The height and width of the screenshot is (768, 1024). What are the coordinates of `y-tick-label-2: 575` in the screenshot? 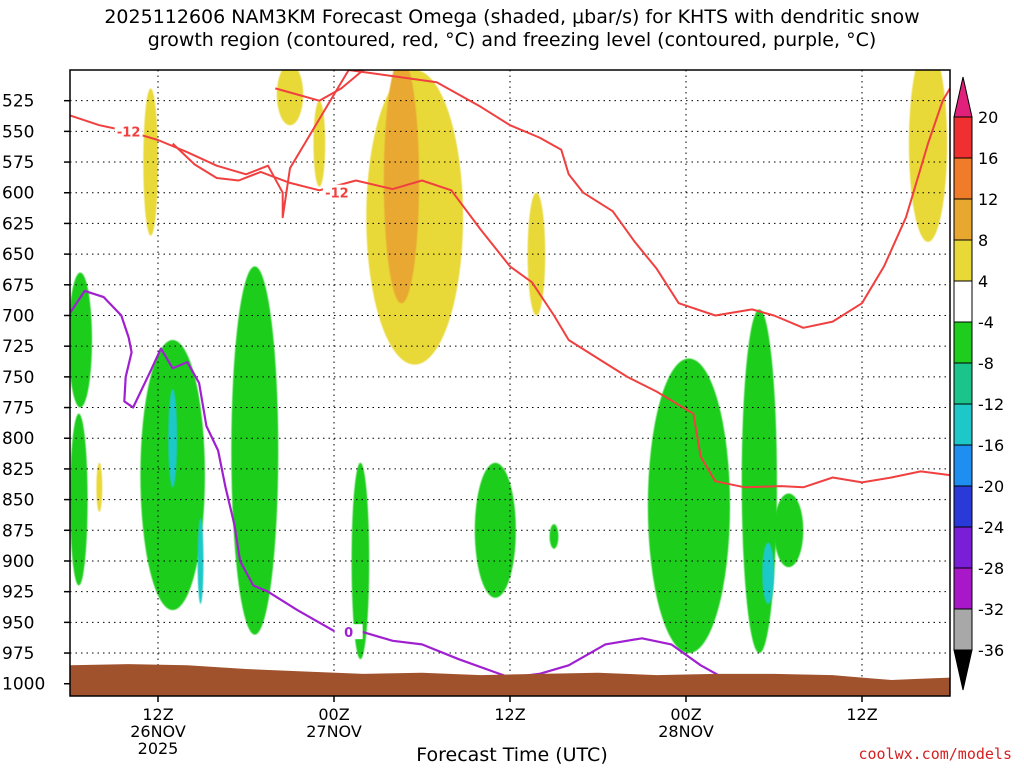 It's located at (18, 163).